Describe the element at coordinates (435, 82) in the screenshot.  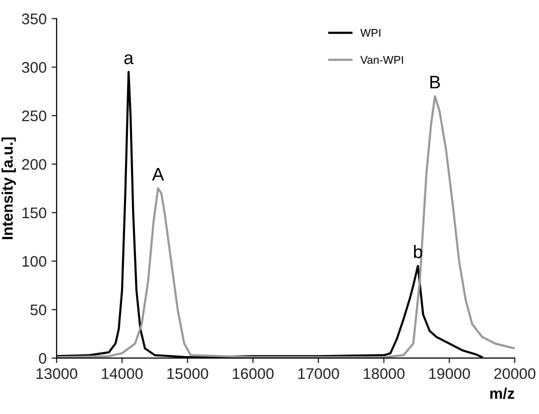
I see `annotation: B` at that location.